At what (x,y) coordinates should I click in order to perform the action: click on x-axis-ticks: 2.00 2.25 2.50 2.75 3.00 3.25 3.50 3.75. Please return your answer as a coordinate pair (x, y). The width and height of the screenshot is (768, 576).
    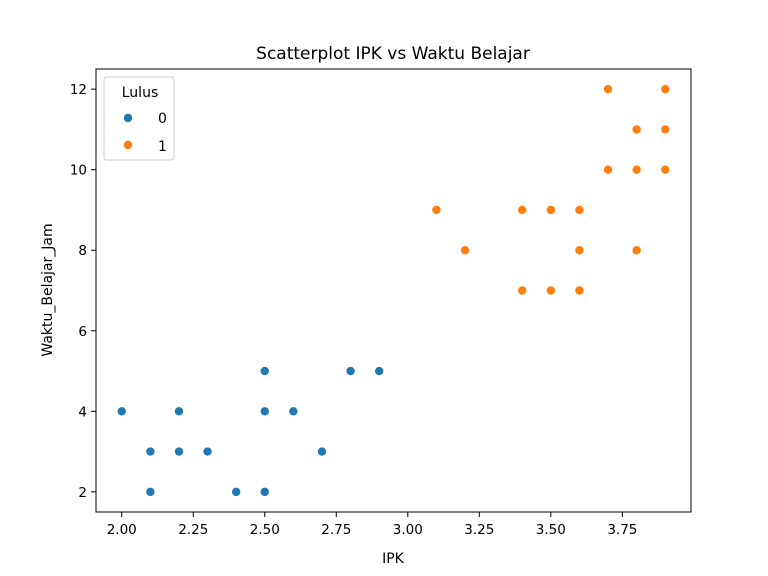
    Looking at the image, I should click on (372, 525).